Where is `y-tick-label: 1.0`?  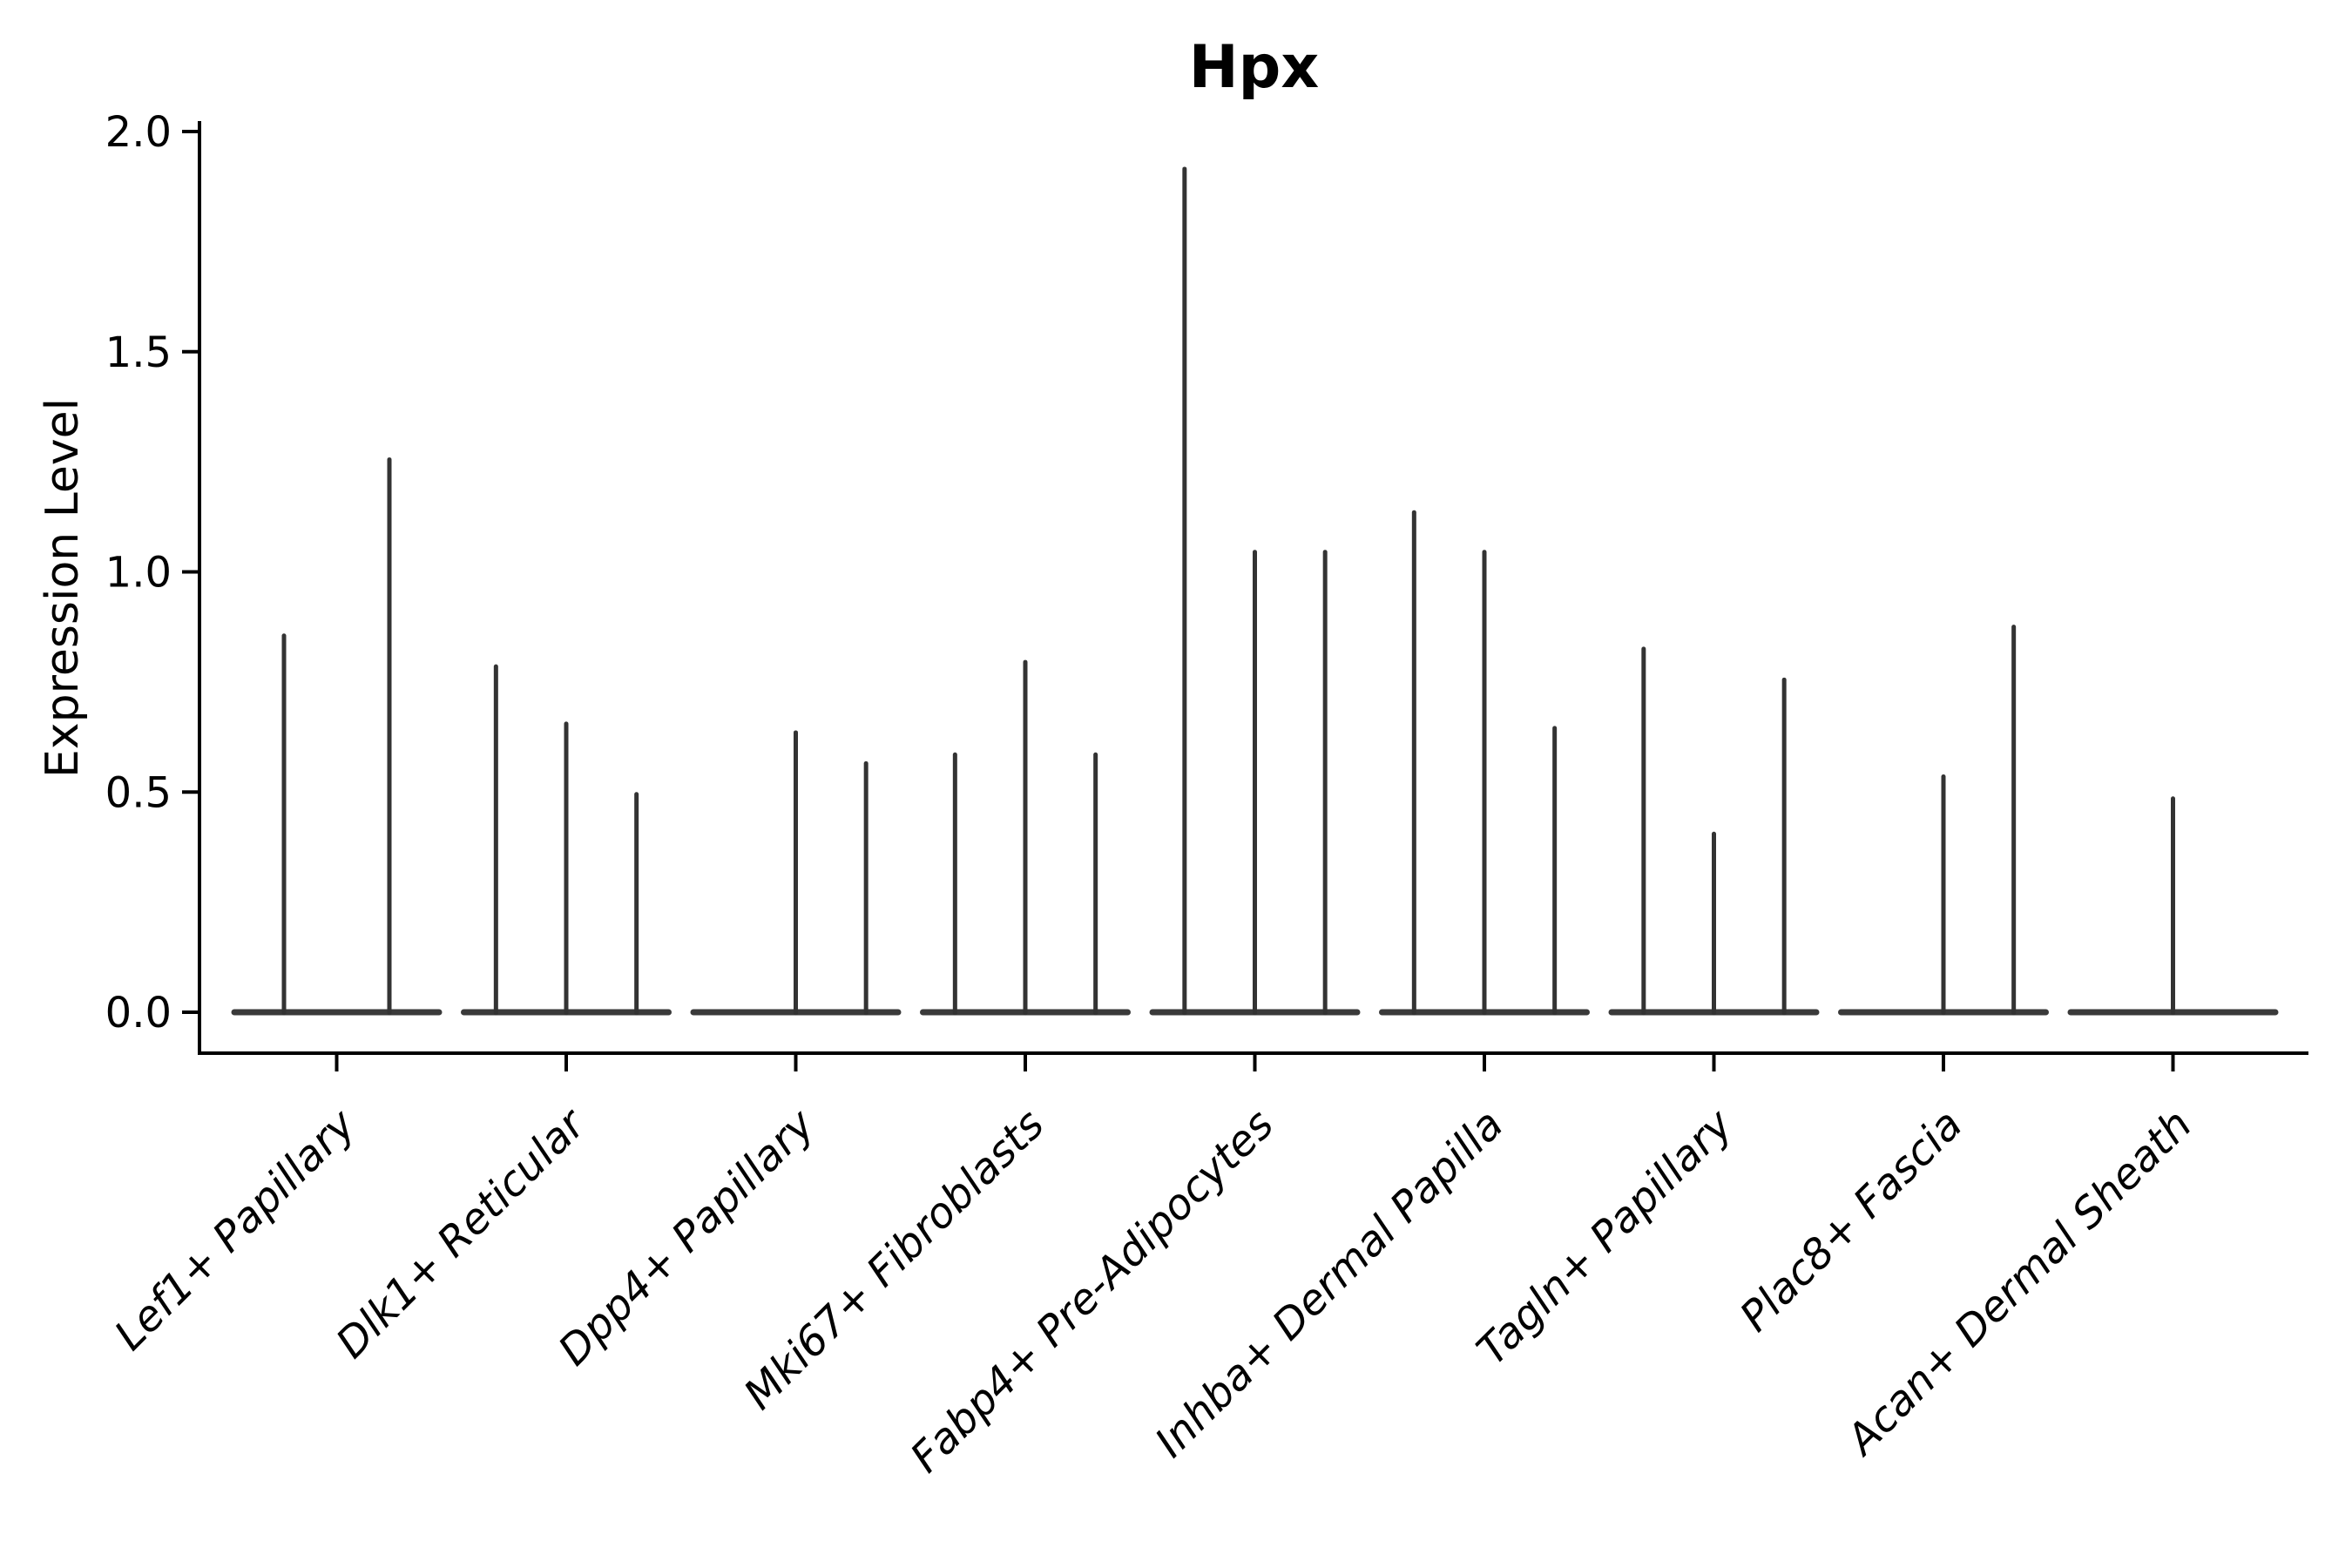
y-tick-label: 1.0 is located at coordinates (138, 574).